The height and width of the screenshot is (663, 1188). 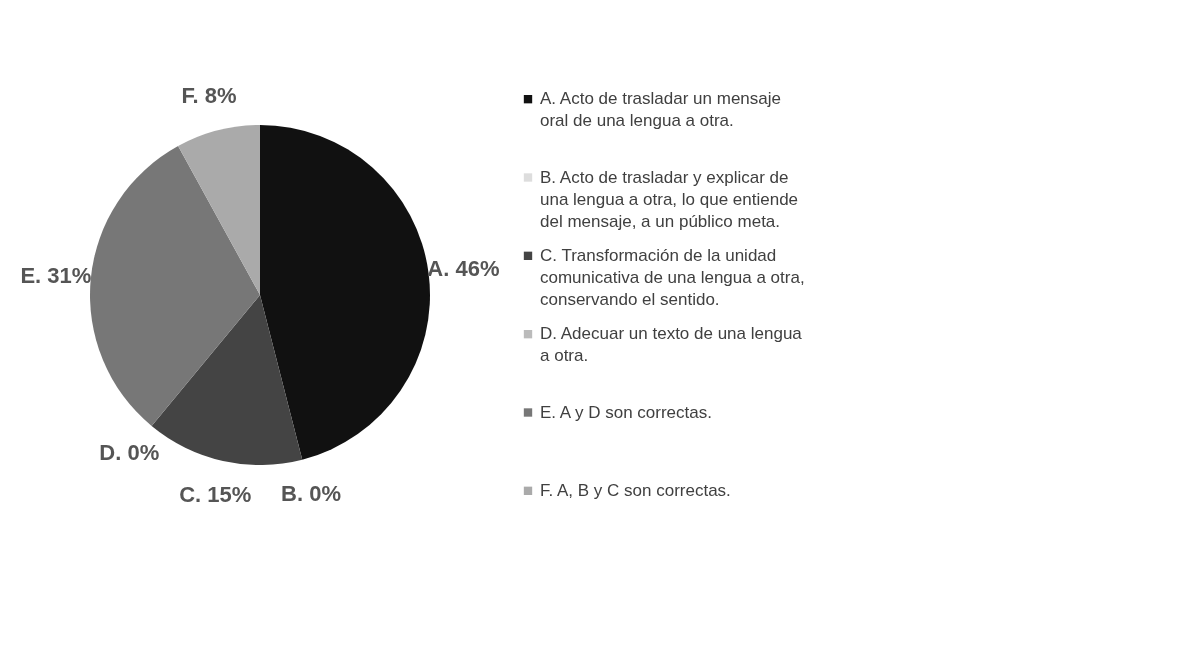 What do you see at coordinates (672, 277) in the screenshot?
I see `legend-label: C. Transformación de la unidad comunicativa de una lengua a otra, conservando el sentido.` at bounding box center [672, 277].